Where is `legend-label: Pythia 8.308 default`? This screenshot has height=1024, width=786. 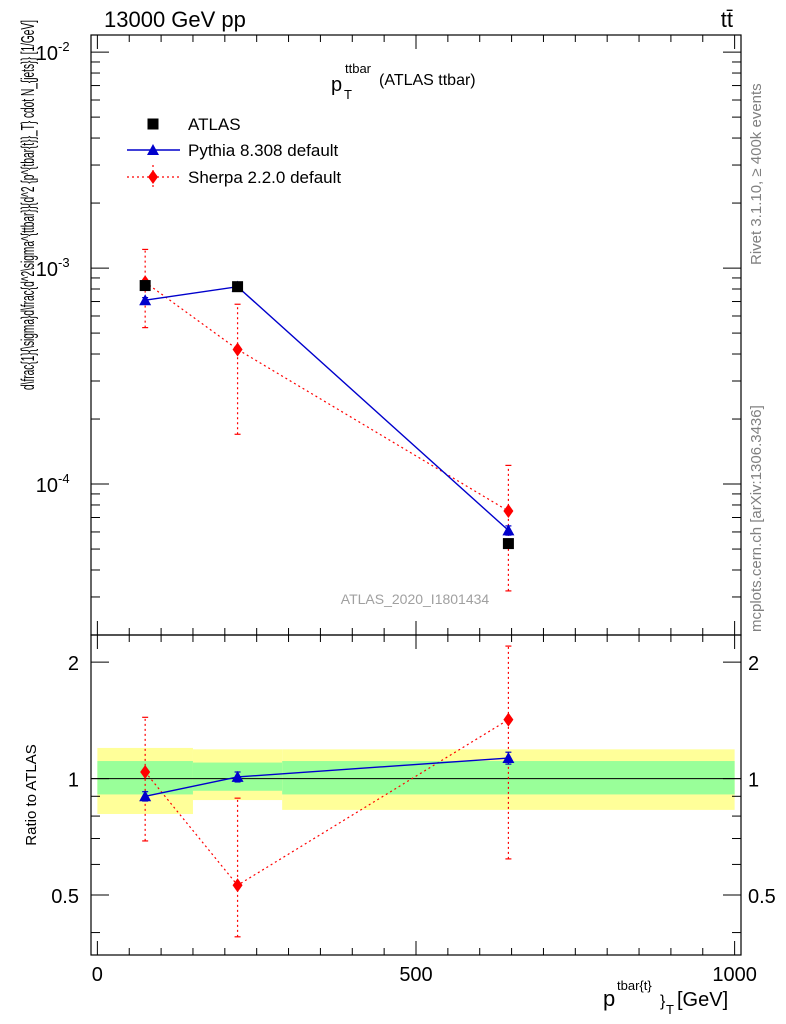
legend-label: Pythia 8.308 default is located at coordinates (263, 150).